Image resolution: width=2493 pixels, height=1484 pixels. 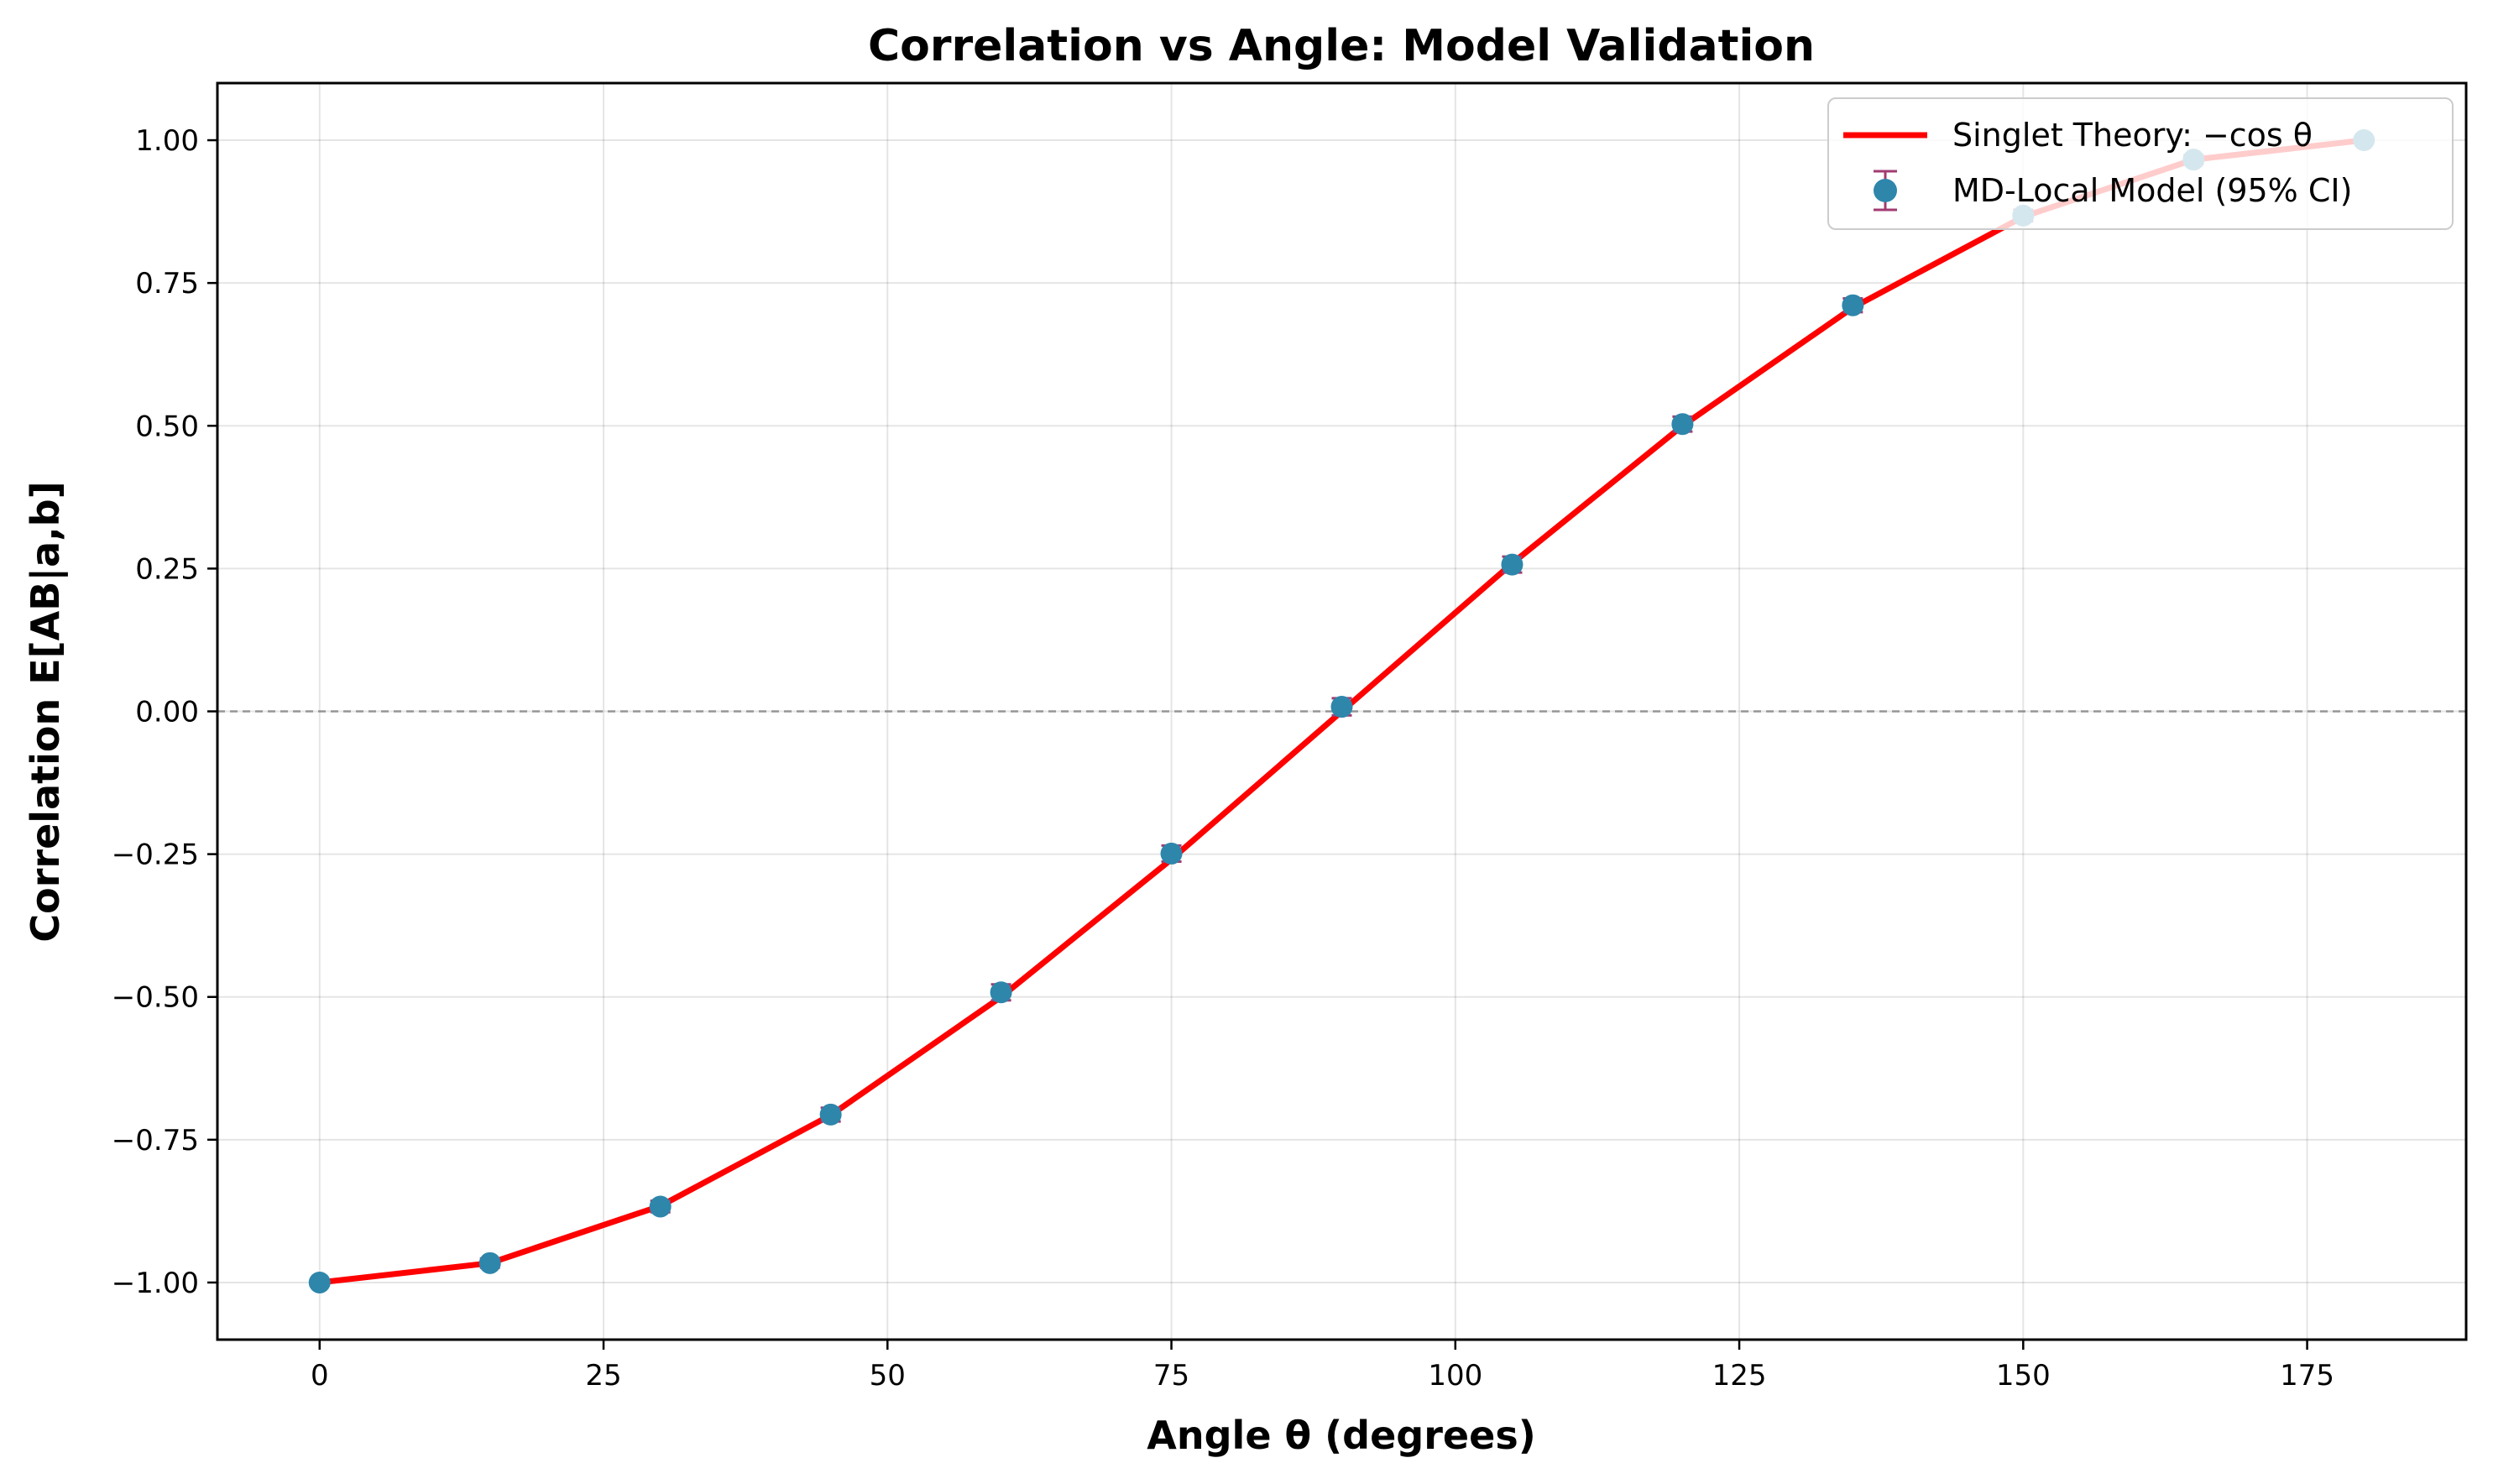 What do you see at coordinates (320, 1376) in the screenshot?
I see `x-tick-label: 0` at bounding box center [320, 1376].